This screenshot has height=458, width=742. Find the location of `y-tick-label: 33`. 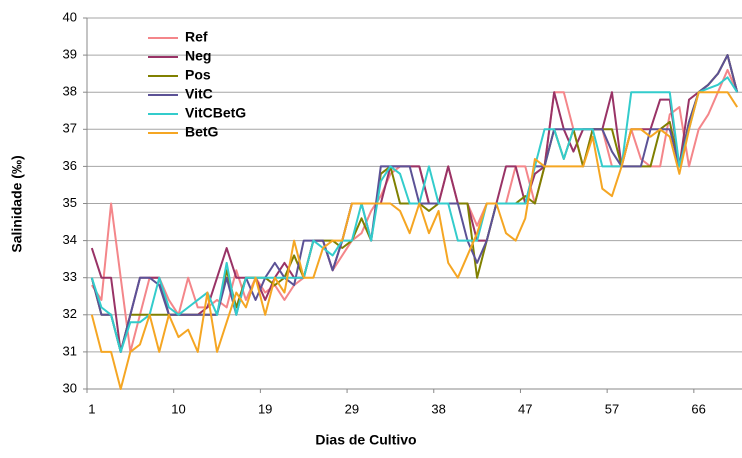

y-tick-label: 33 is located at coordinates (70, 276).